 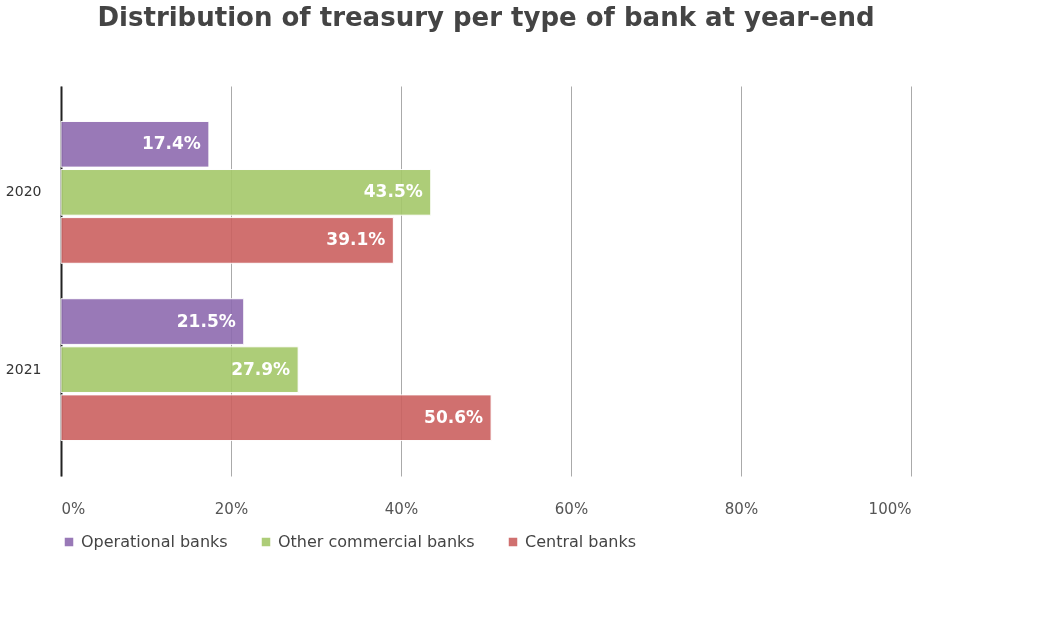 What do you see at coordinates (154, 541) in the screenshot?
I see `legend-label: Operational banks` at bounding box center [154, 541].